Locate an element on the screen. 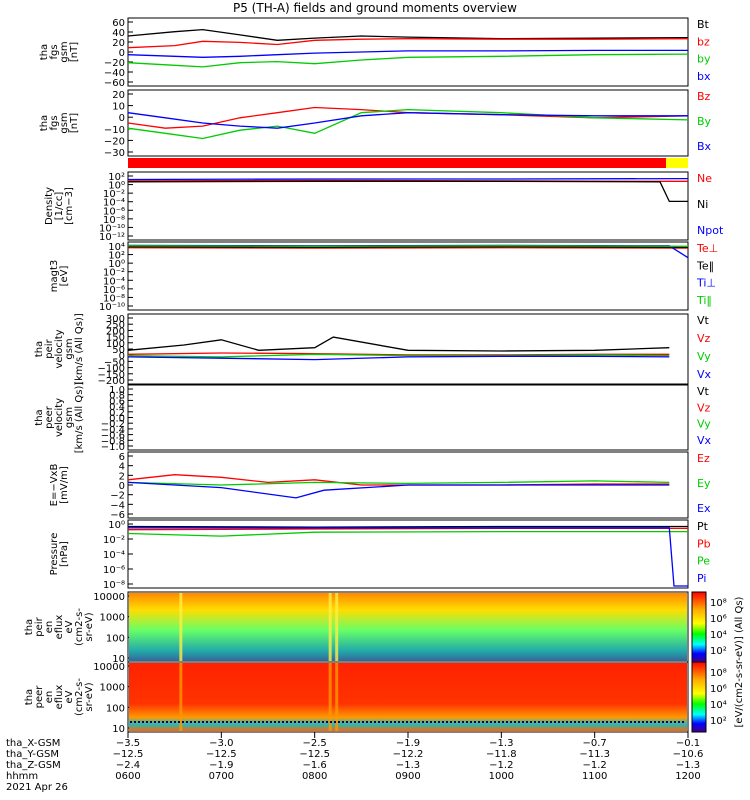 The image size is (750, 800). ytick-label-peer-velocity: −0.2 is located at coordinates (113, 424).